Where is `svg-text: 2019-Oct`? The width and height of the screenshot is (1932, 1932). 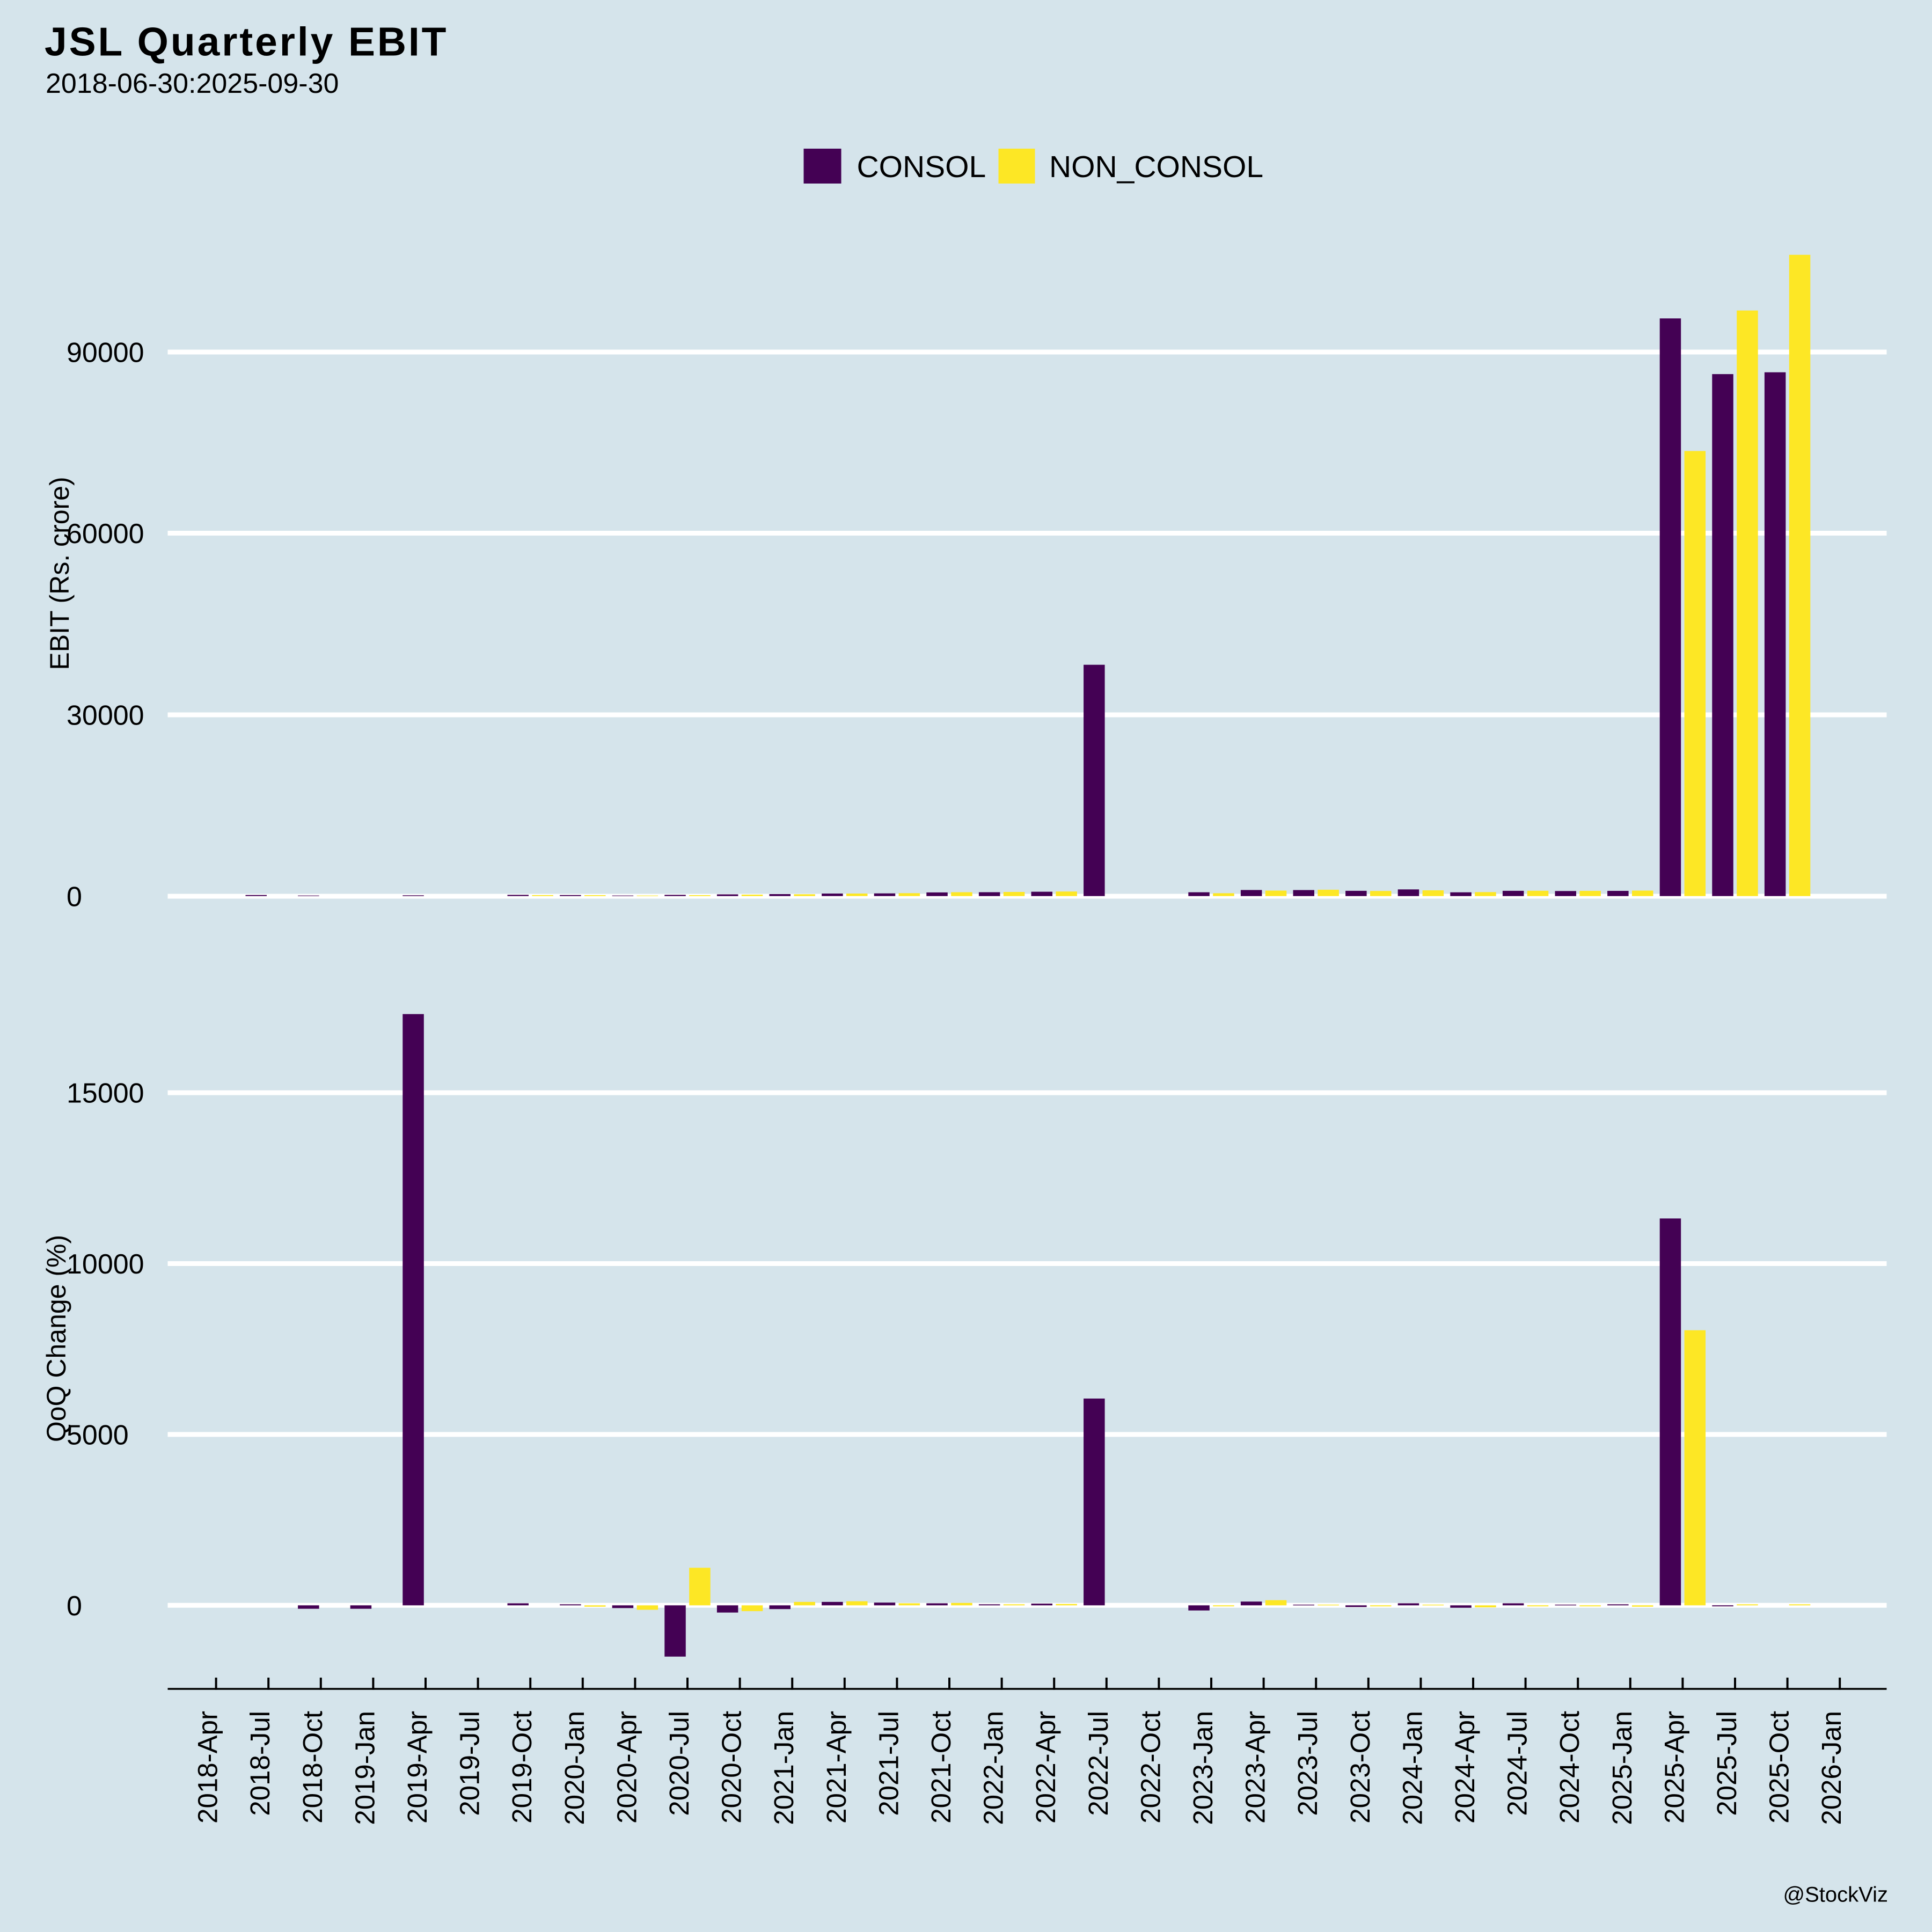
svg-text: 2019-Oct is located at coordinates (522, 1767).